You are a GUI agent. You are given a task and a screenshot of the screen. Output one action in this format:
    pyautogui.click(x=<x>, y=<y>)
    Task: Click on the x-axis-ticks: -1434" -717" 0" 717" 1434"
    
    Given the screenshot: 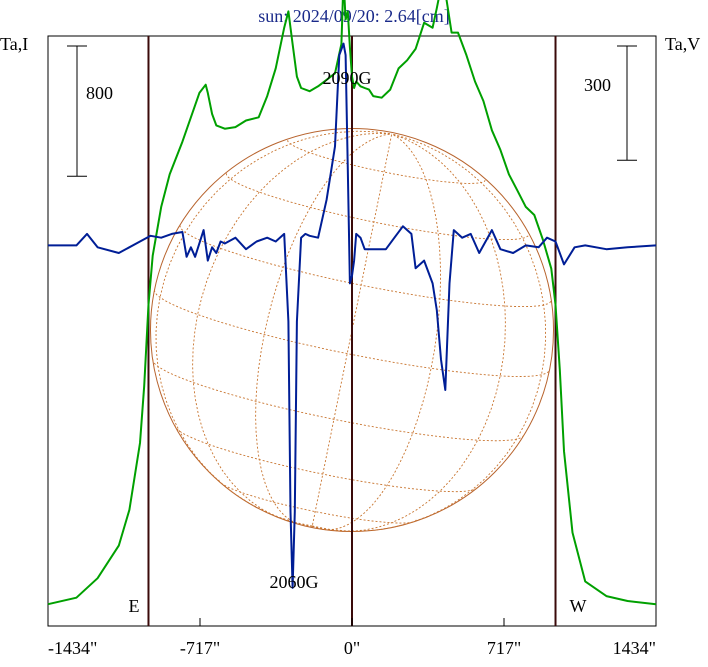 What is the action you would take?
    pyautogui.click(x=352, y=638)
    